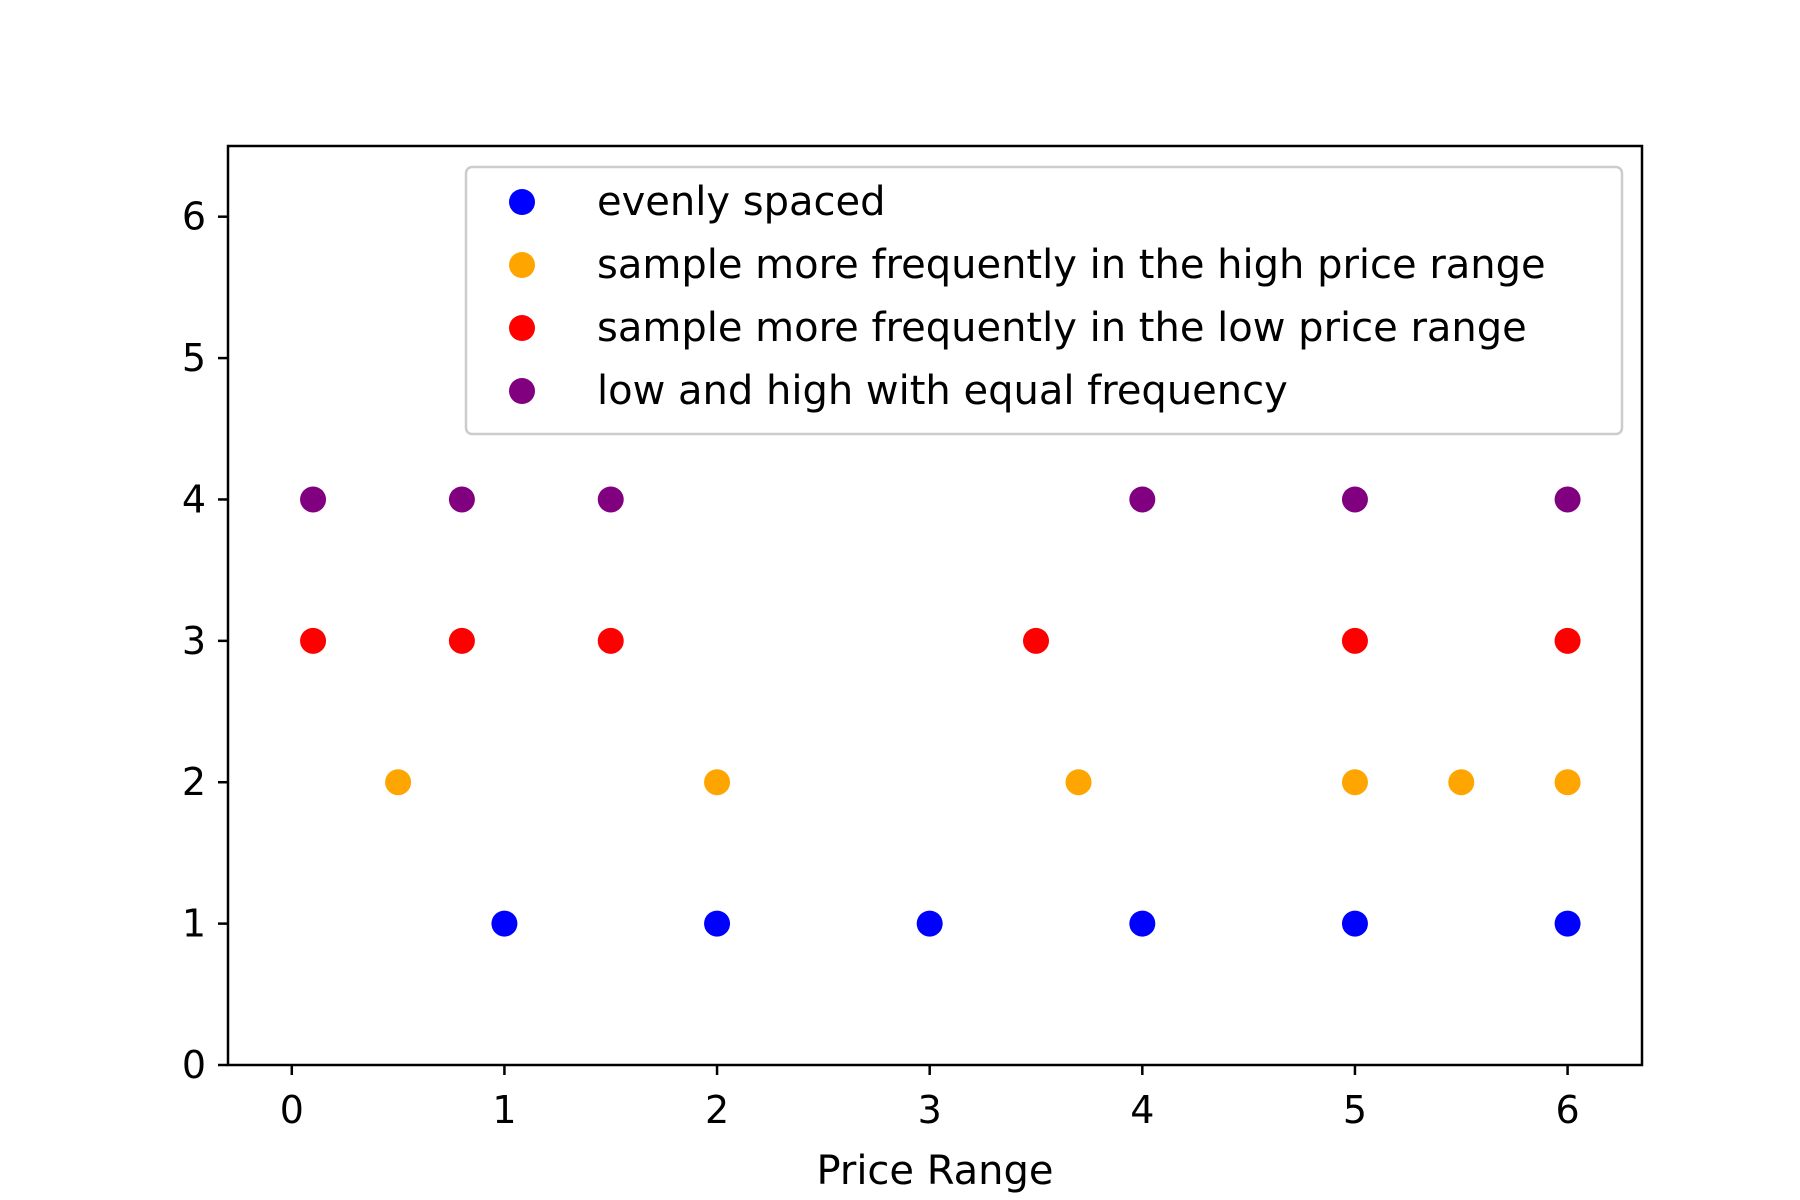 The image size is (1800, 1200). What do you see at coordinates (292, 1110) in the screenshot?
I see `x-tick-label: 0` at bounding box center [292, 1110].